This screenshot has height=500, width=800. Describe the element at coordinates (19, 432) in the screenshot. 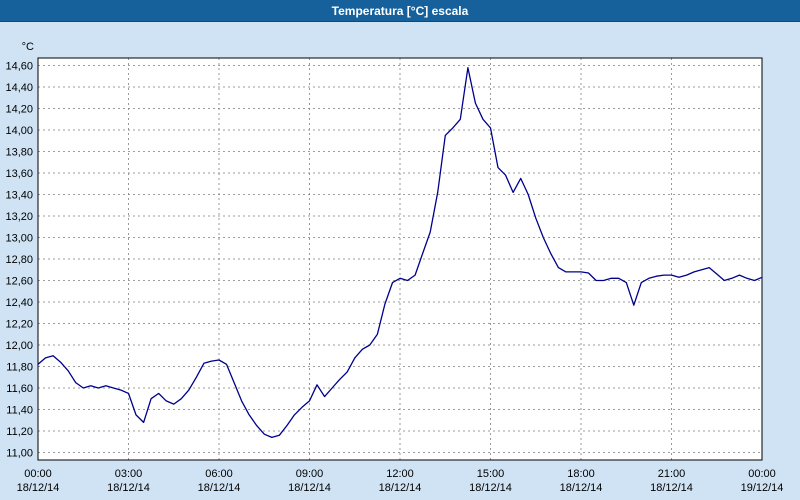

I see `y-tick-label: 11,20` at that location.